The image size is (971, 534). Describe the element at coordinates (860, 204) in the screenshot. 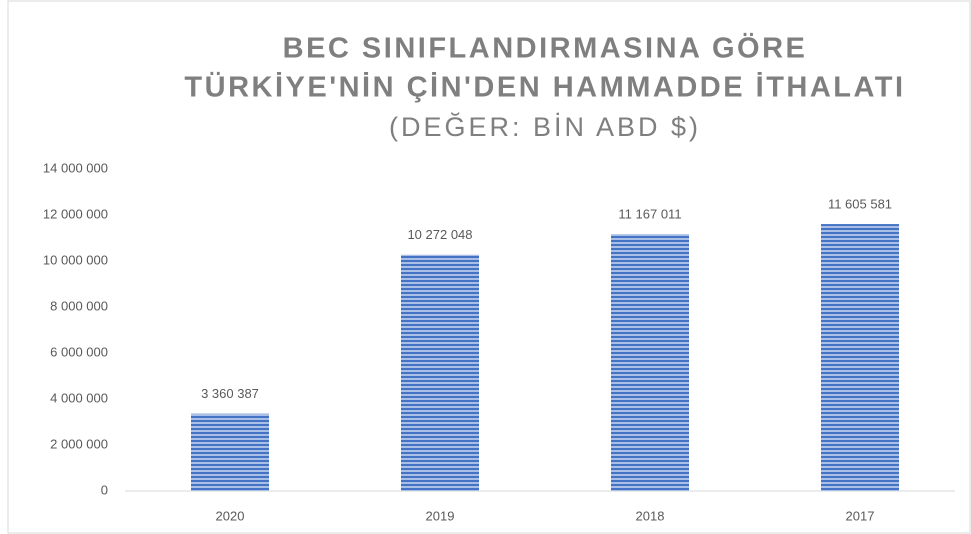

I see `data-label: 11 605 581` at that location.